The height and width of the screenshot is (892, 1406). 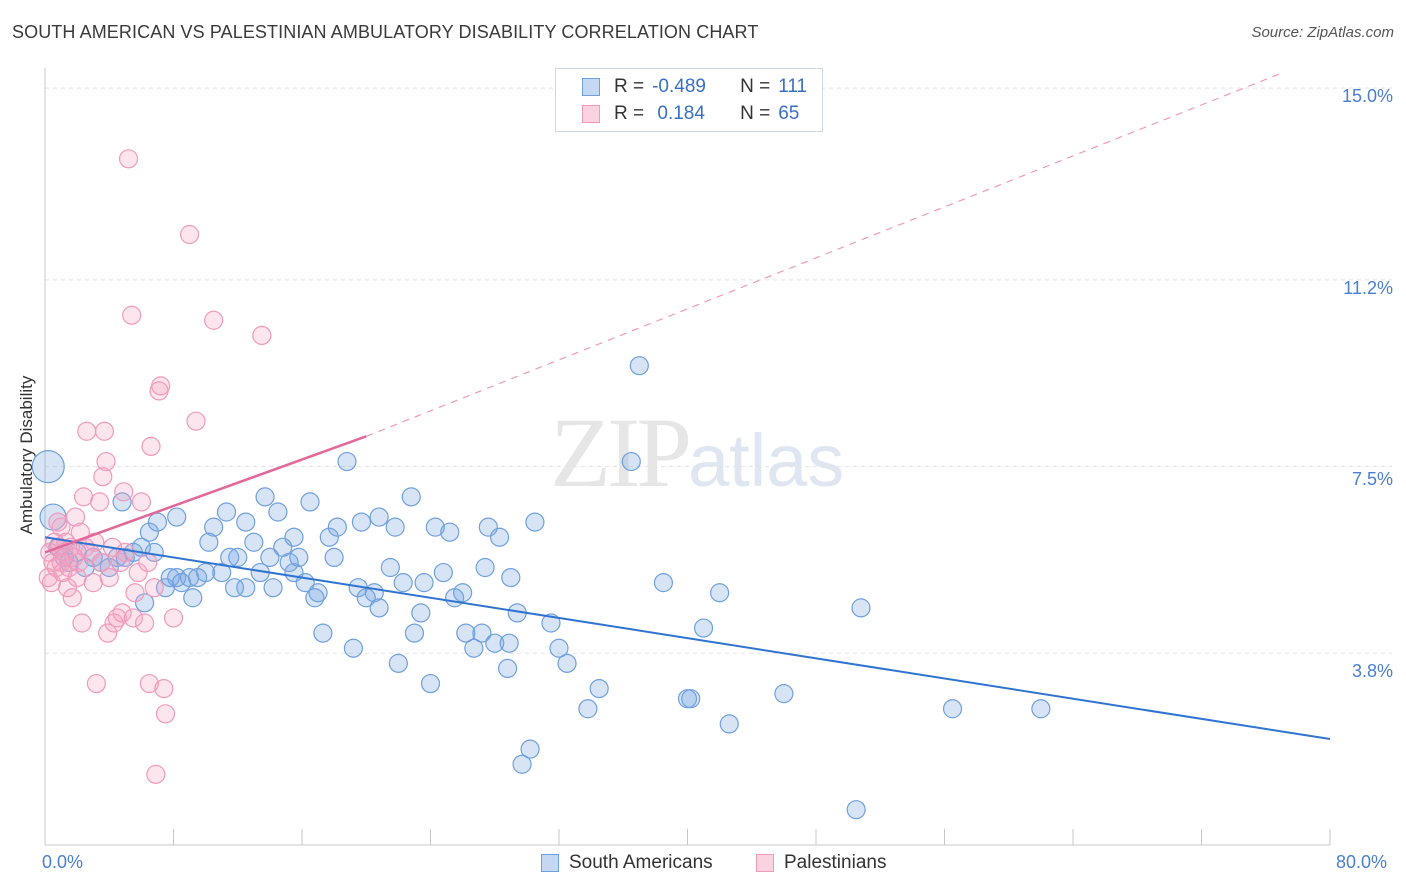 What do you see at coordinates (1362, 862) in the screenshot?
I see `x-tick-label: 80.0%` at bounding box center [1362, 862].